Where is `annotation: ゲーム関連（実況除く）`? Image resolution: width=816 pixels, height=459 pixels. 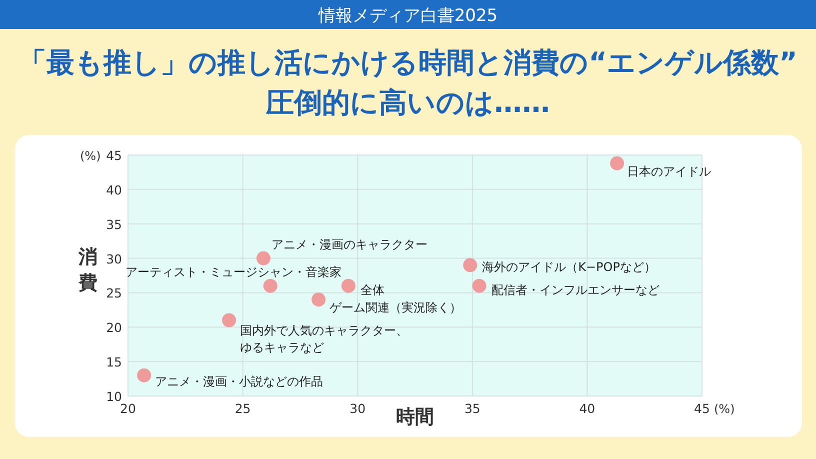 annotation: ゲーム関連（実況除く） is located at coordinates (396, 307).